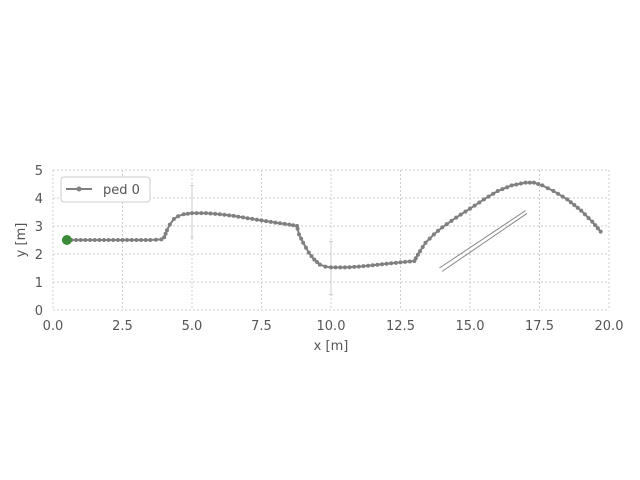 The image size is (640, 480). I want to click on y-tick-label: 3, so click(39, 227).